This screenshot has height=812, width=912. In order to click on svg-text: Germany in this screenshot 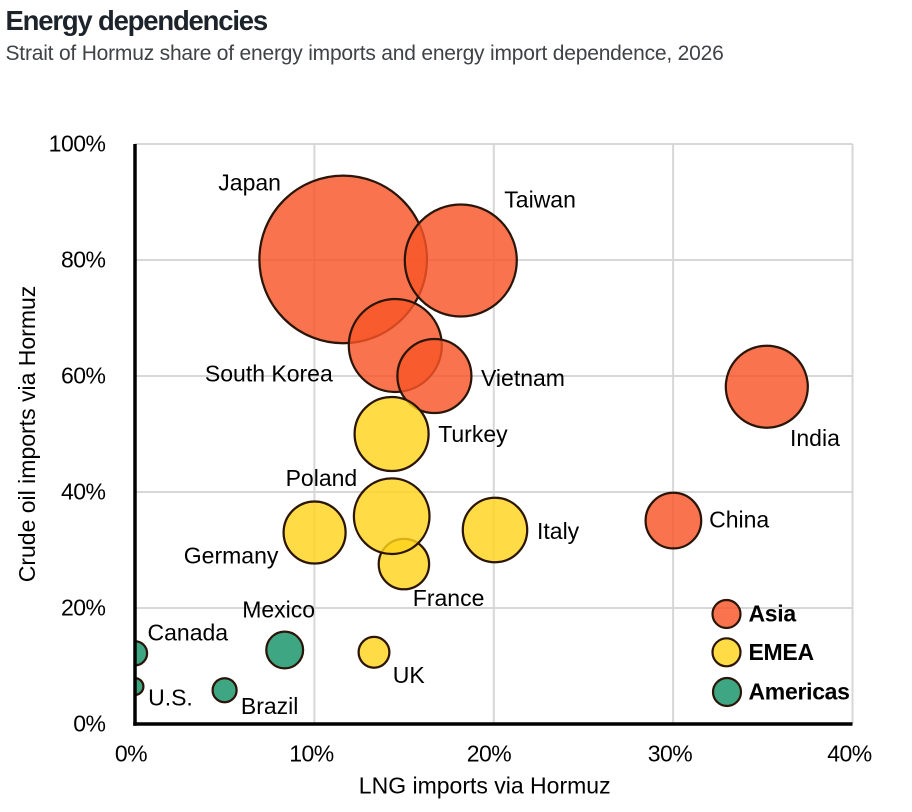, I will do `click(231, 555)`.